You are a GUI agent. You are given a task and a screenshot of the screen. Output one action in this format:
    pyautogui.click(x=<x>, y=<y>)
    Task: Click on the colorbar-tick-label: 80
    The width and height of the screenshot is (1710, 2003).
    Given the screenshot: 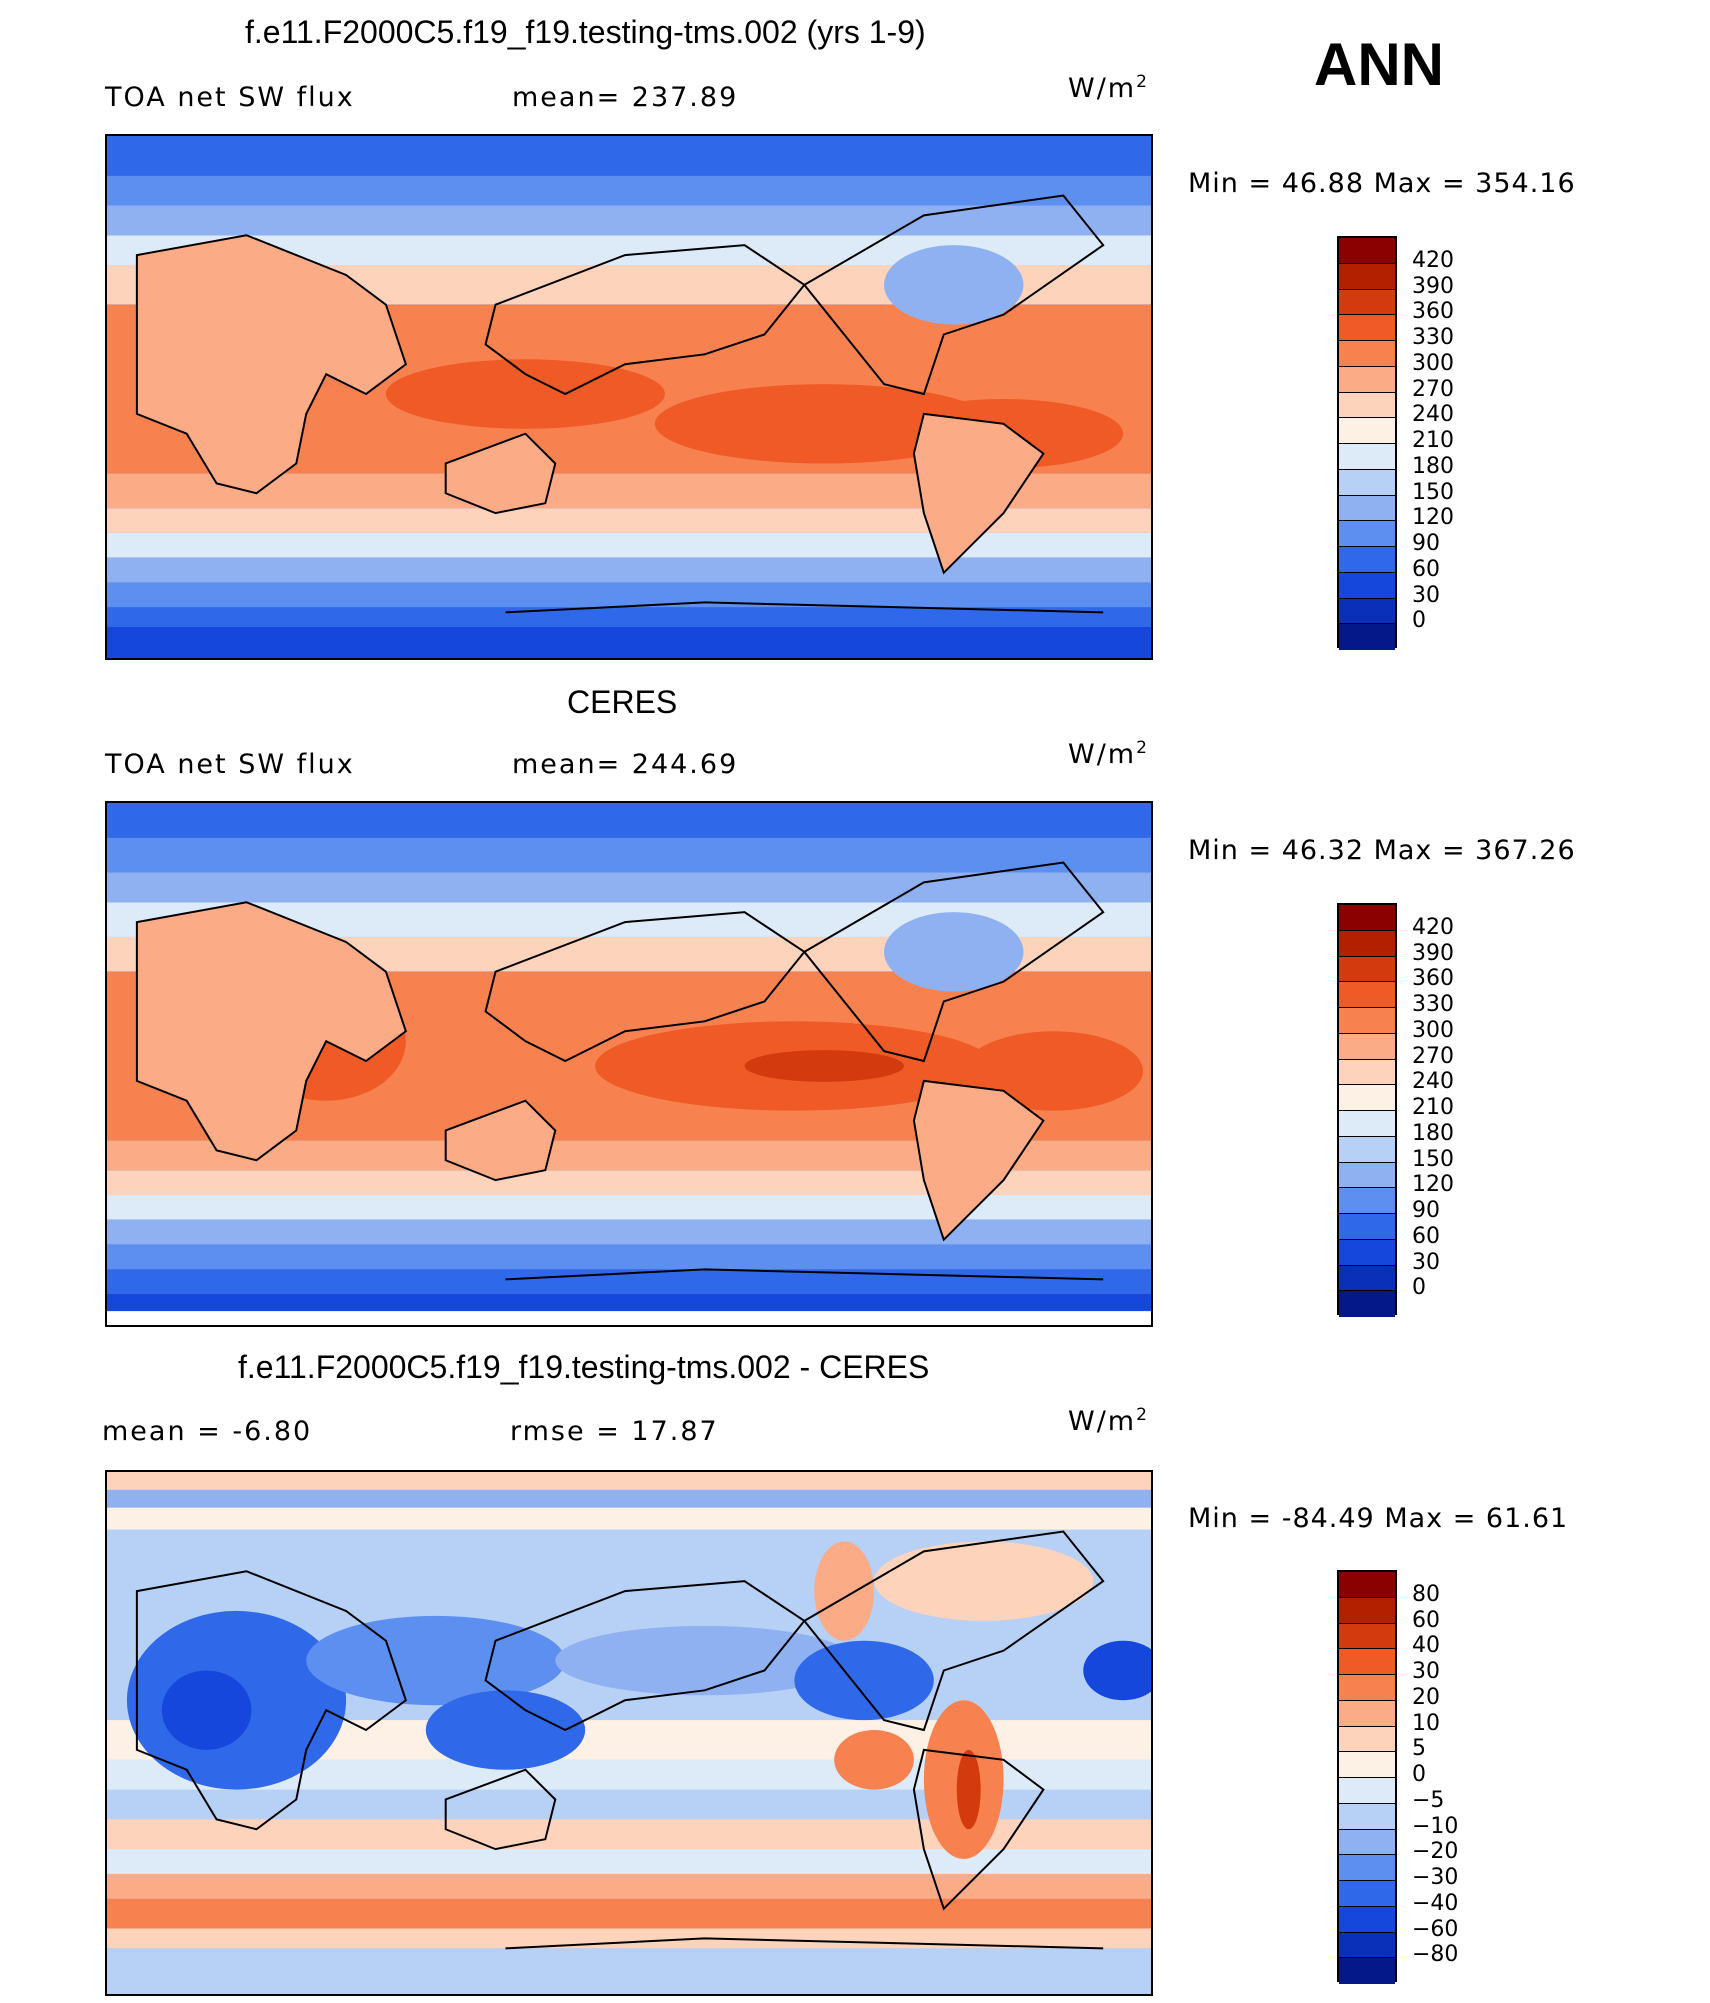 What is the action you would take?
    pyautogui.click(x=1426, y=1594)
    